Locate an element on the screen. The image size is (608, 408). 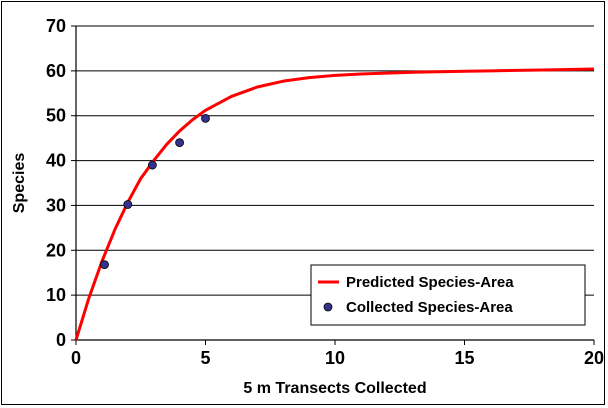
y-tick-label: 40 is located at coordinates (56, 161).